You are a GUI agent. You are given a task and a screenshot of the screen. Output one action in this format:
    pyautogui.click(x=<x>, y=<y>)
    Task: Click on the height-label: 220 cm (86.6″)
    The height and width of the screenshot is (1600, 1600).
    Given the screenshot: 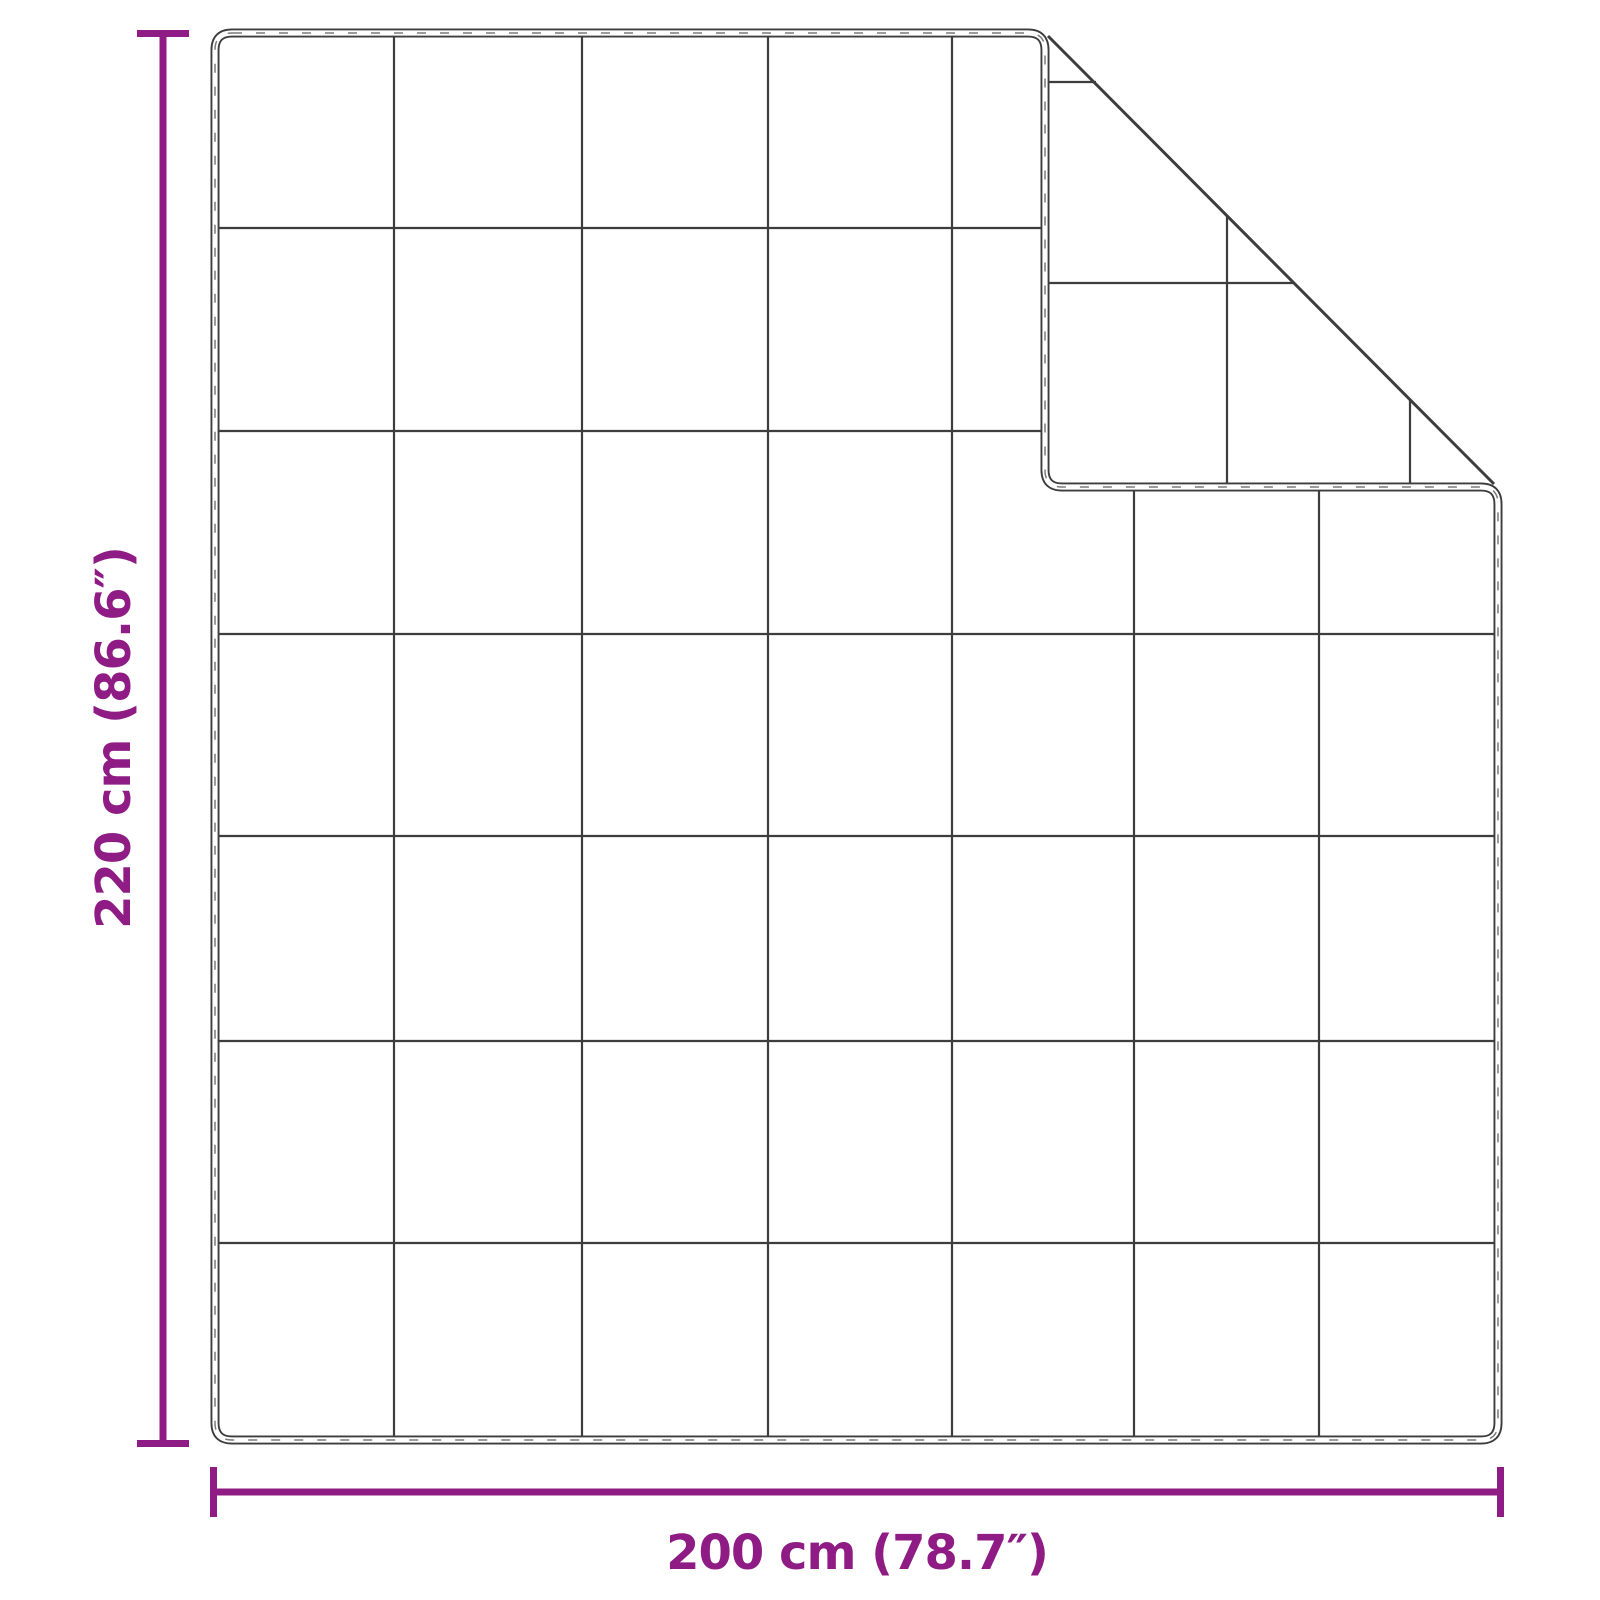 What is the action you would take?
    pyautogui.click(x=114, y=738)
    